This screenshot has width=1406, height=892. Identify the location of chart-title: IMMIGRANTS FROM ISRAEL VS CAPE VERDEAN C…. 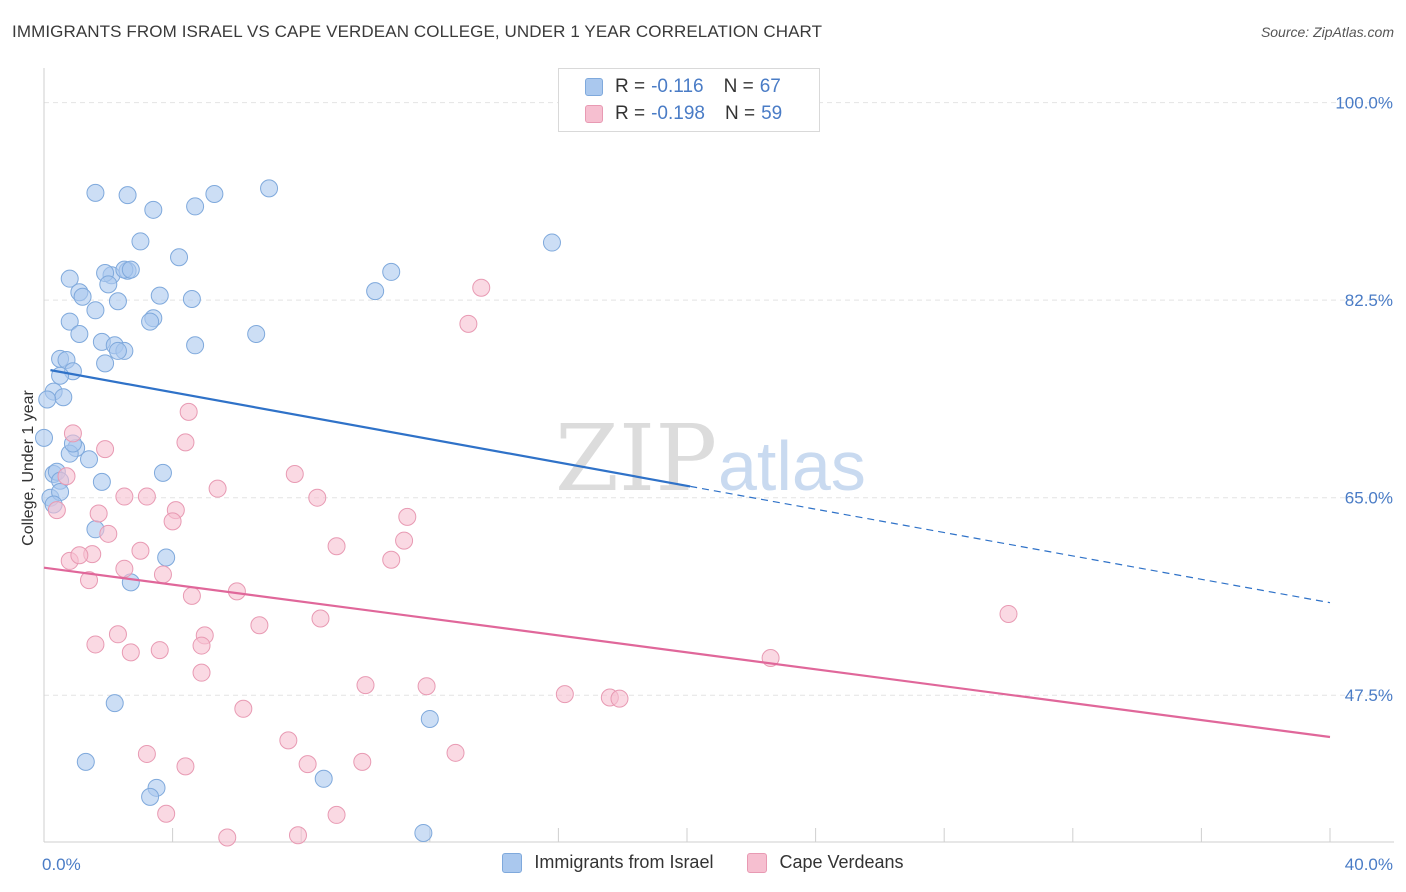
(417, 31).